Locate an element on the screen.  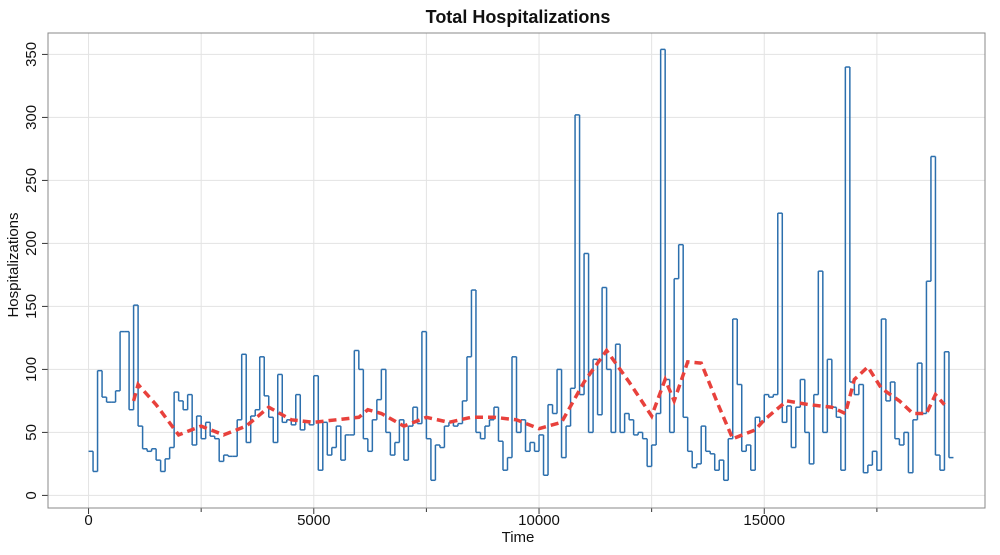
y-tick-label: 100 is located at coordinates (31, 369).